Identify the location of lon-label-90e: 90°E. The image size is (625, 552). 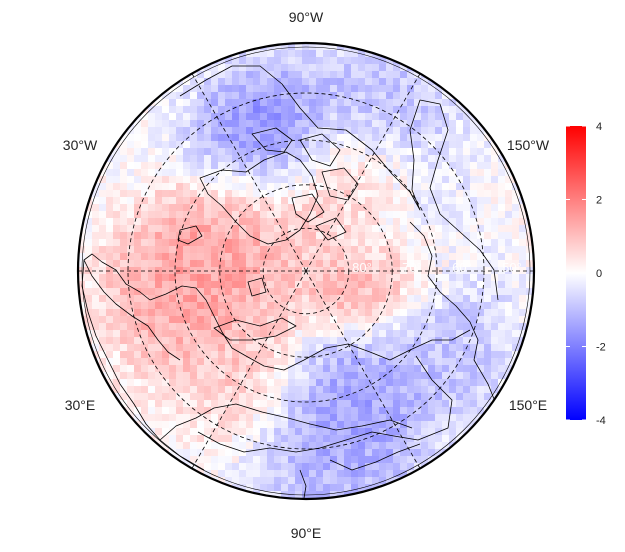
(306, 533).